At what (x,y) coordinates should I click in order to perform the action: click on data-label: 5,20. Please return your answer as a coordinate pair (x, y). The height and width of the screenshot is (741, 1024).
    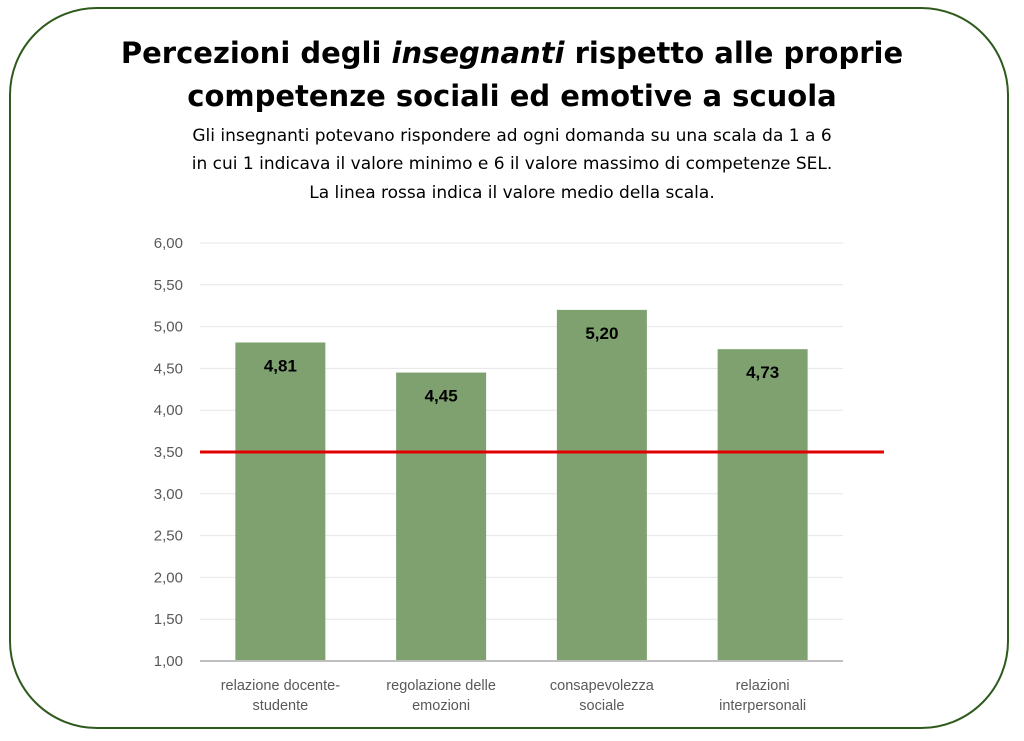
    Looking at the image, I should click on (601, 333).